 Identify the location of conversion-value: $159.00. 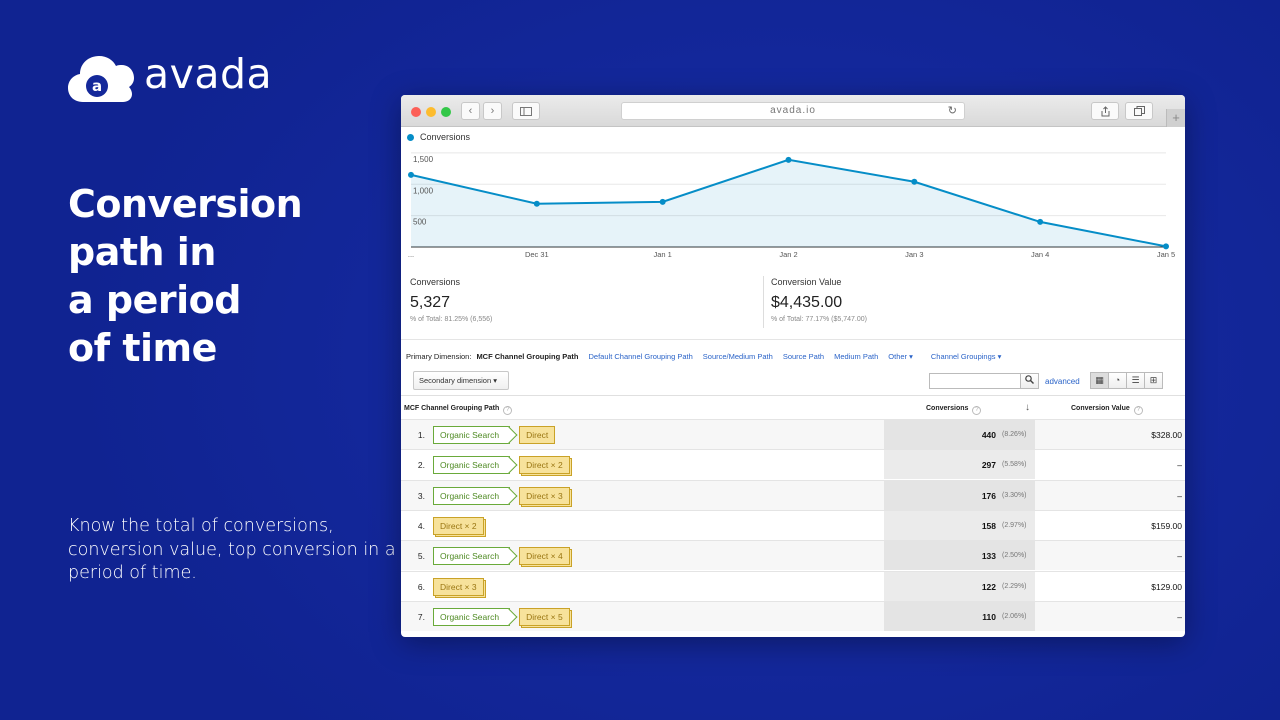
(1166, 525).